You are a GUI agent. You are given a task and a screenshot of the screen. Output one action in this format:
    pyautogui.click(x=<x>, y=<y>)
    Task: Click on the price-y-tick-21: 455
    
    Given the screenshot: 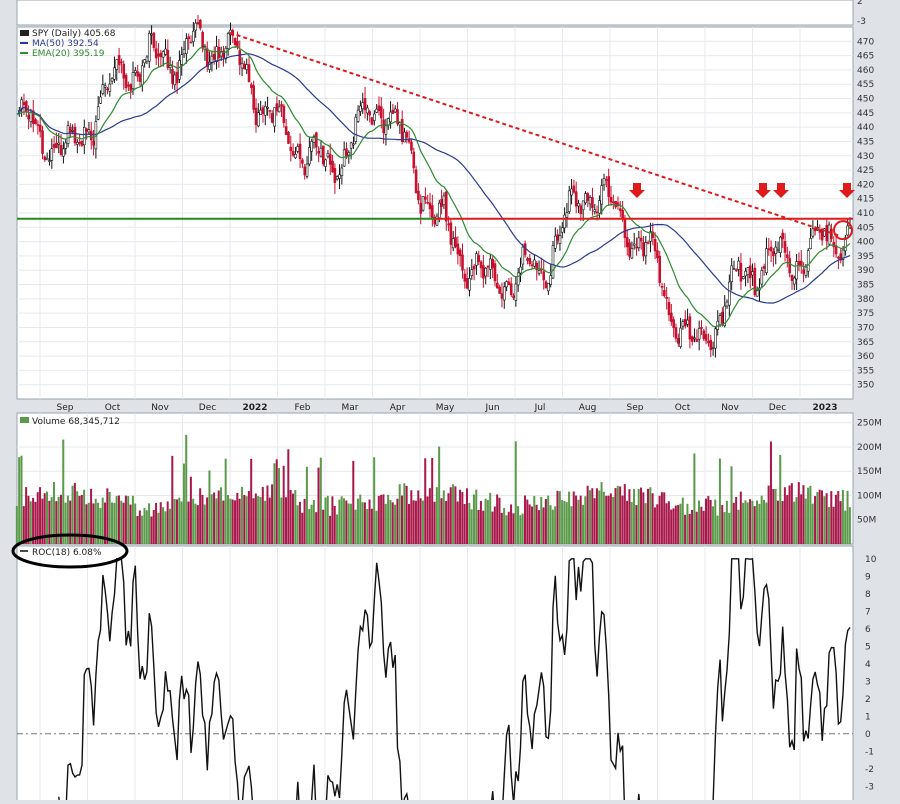 What is the action you would take?
    pyautogui.click(x=865, y=85)
    